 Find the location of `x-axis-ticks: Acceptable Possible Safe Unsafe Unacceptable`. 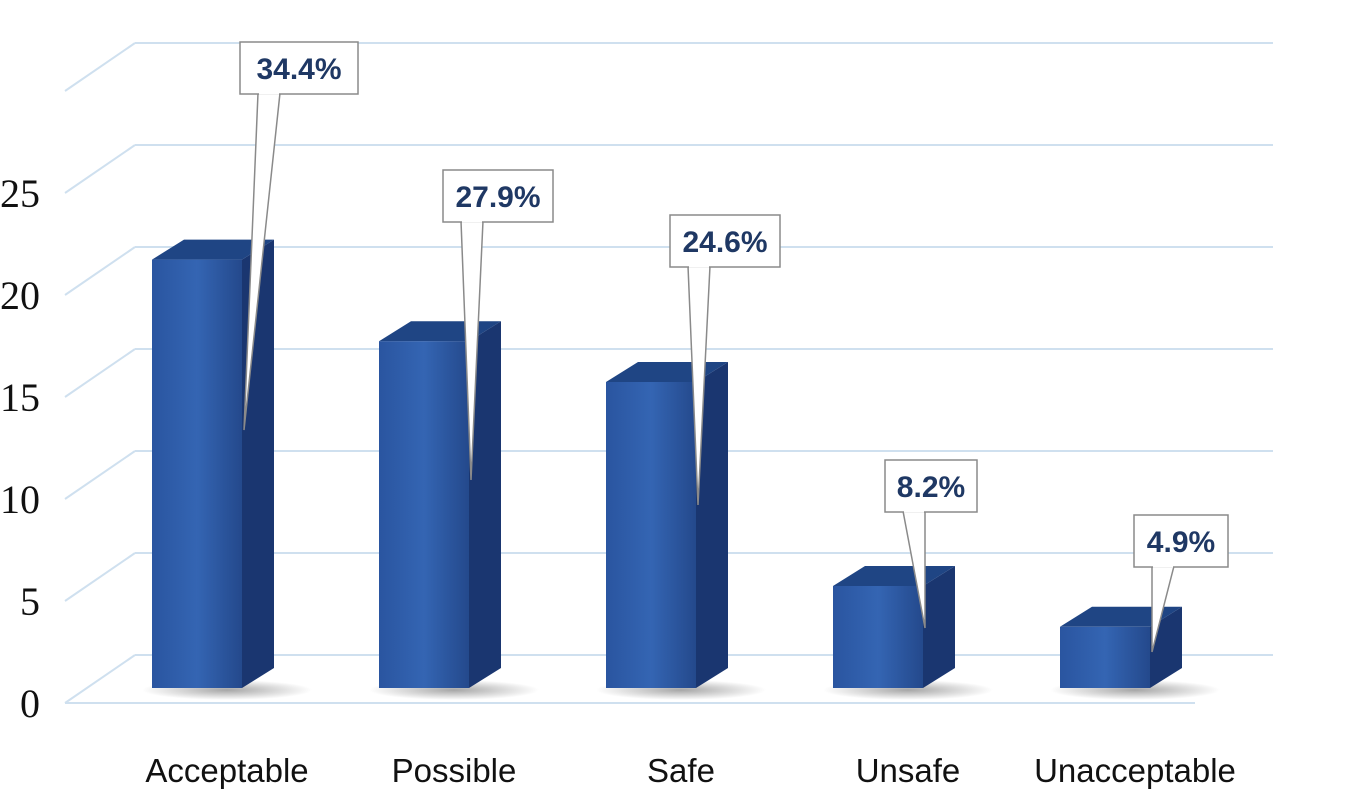

x-axis-ticks: Acceptable Possible Safe Unsafe Unacceptable is located at coordinates (690, 770).